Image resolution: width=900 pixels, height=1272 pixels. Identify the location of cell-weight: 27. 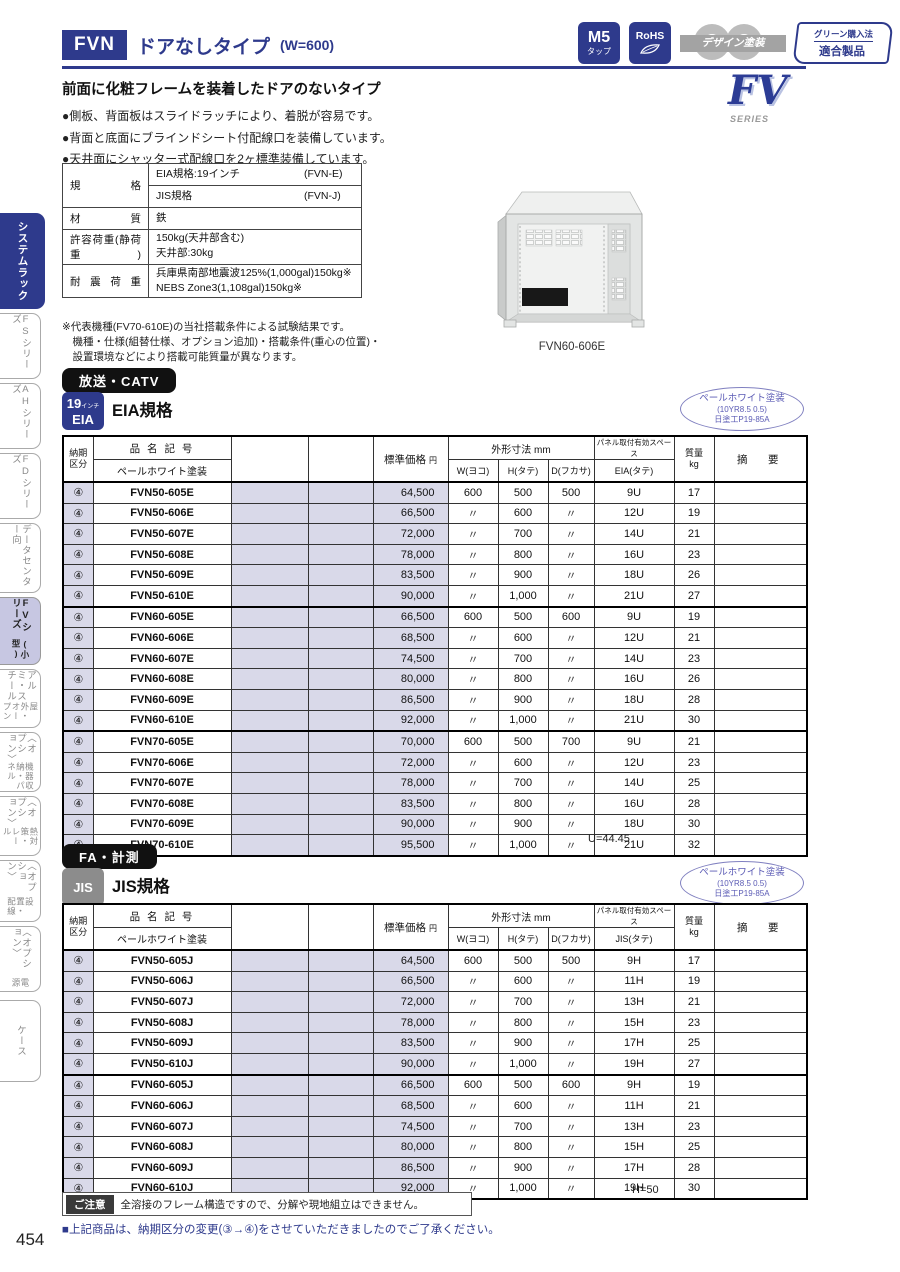
(694, 1064).